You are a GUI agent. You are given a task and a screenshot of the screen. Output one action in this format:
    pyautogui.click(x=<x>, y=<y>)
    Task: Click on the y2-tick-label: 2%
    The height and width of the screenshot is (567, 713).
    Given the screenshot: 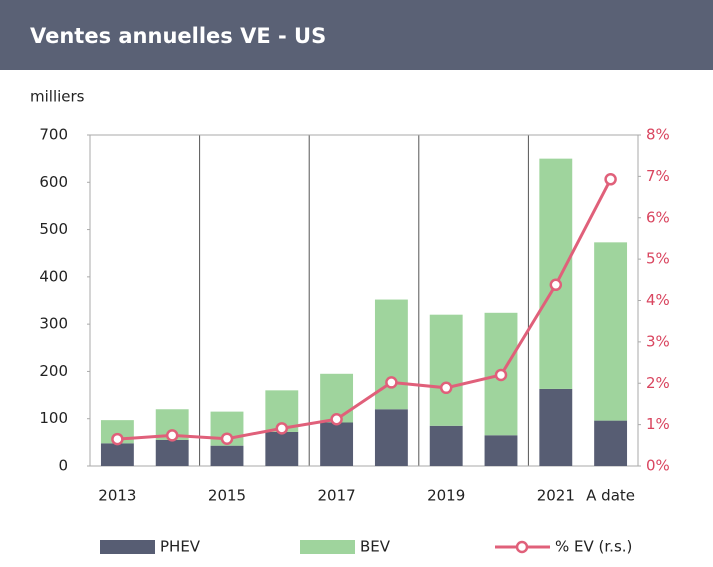 What is the action you would take?
    pyautogui.click(x=658, y=383)
    